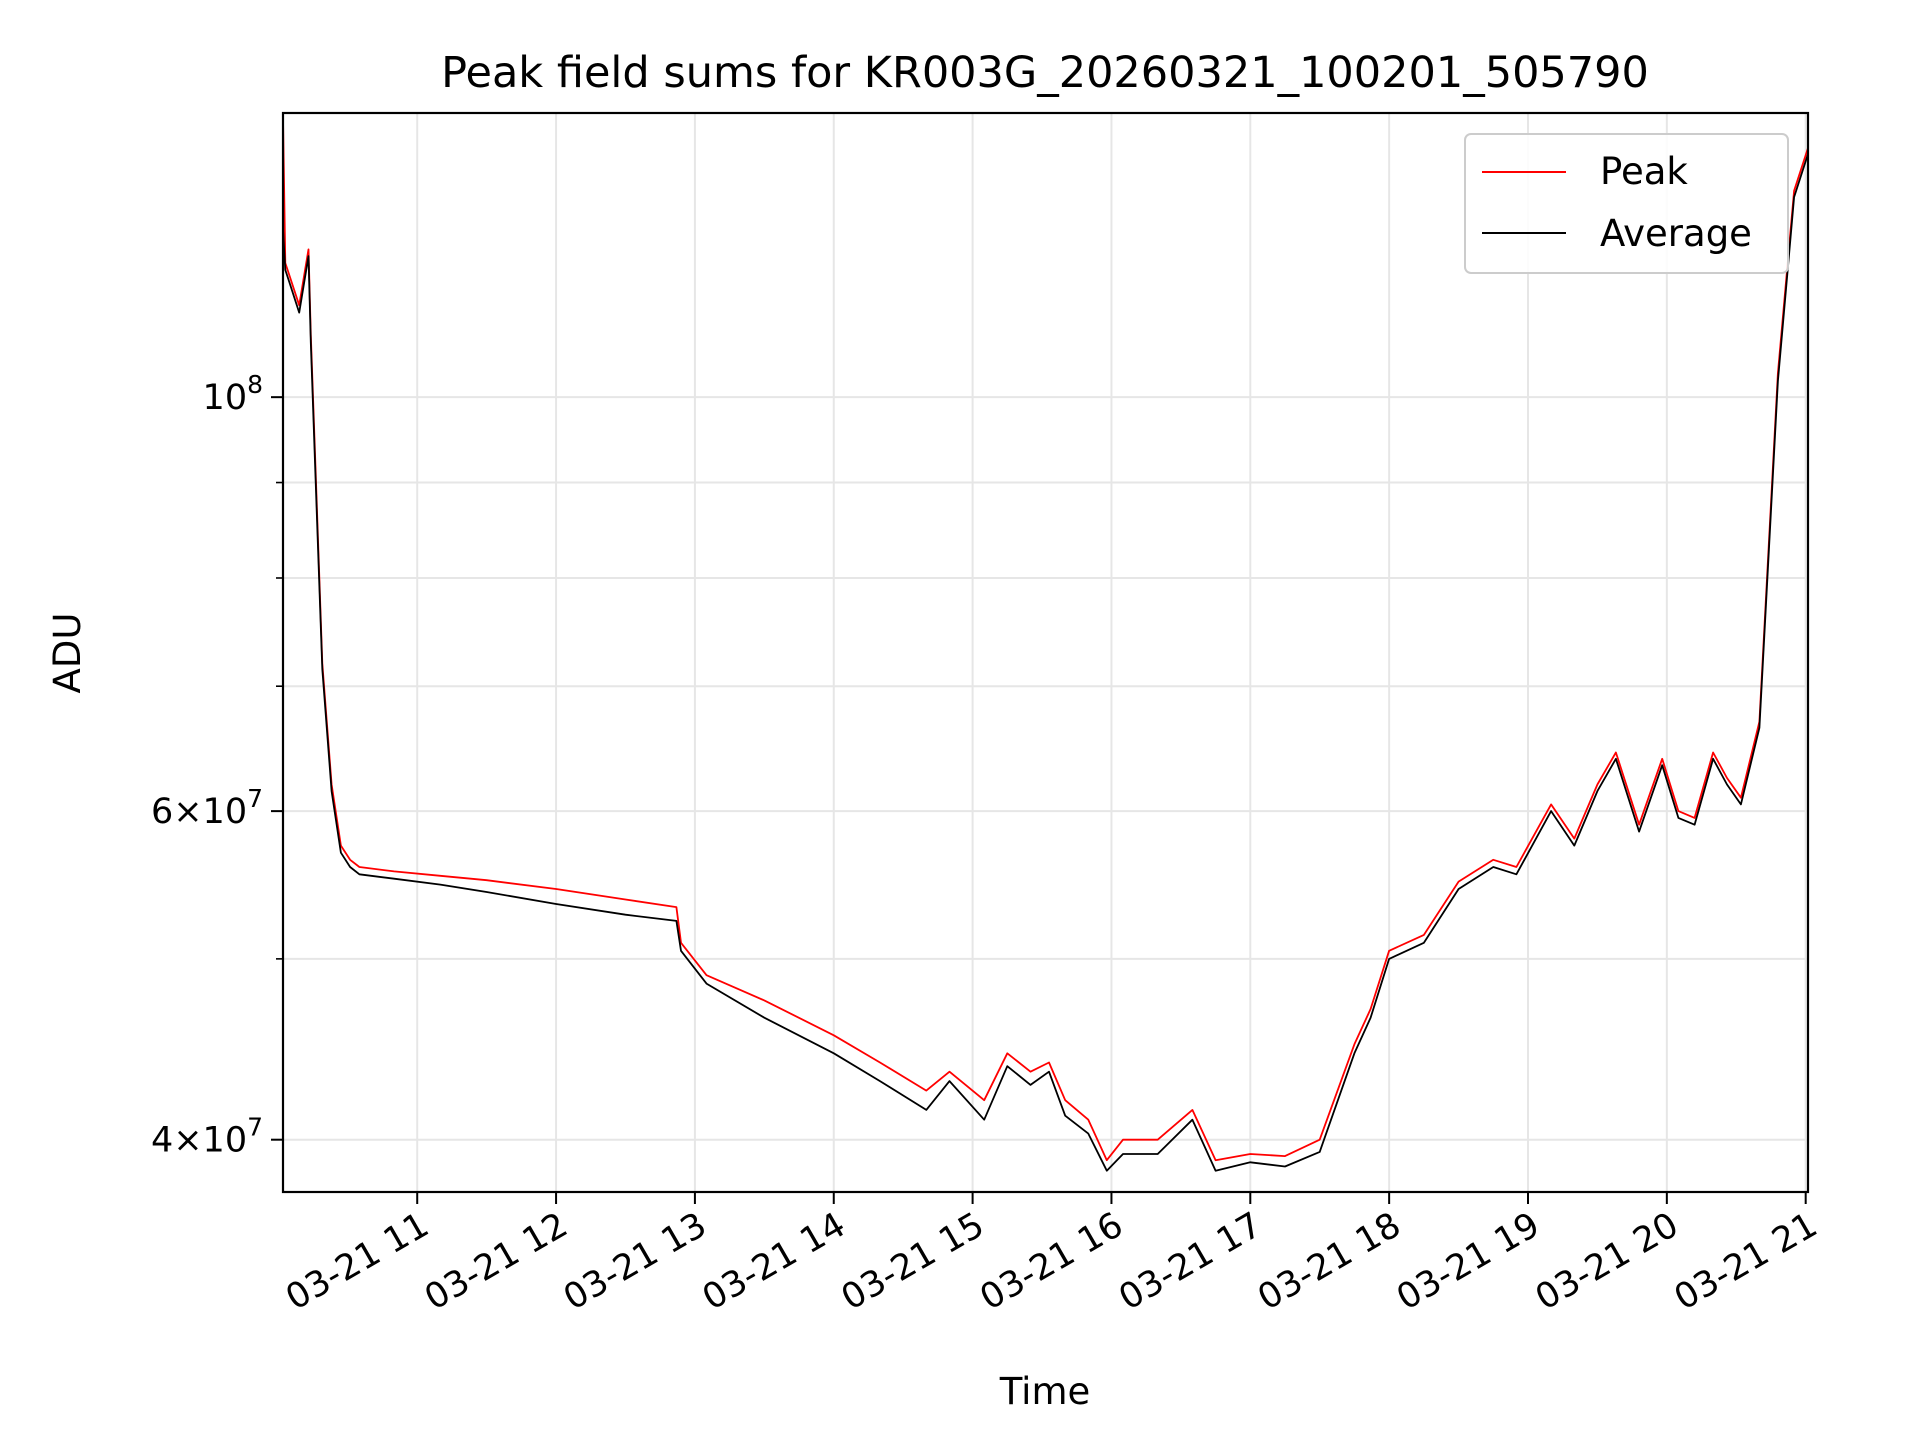 This screenshot has height=1440, width=1920. Describe the element at coordinates (233, 394) in the screenshot. I see `y-tick-label: 108` at that location.